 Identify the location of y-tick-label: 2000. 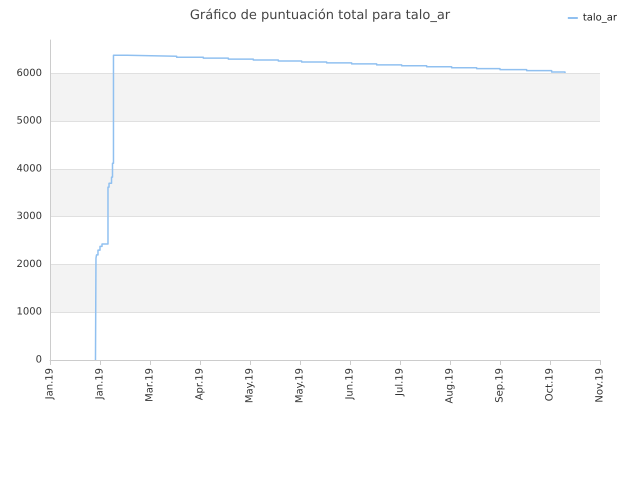
(29, 264).